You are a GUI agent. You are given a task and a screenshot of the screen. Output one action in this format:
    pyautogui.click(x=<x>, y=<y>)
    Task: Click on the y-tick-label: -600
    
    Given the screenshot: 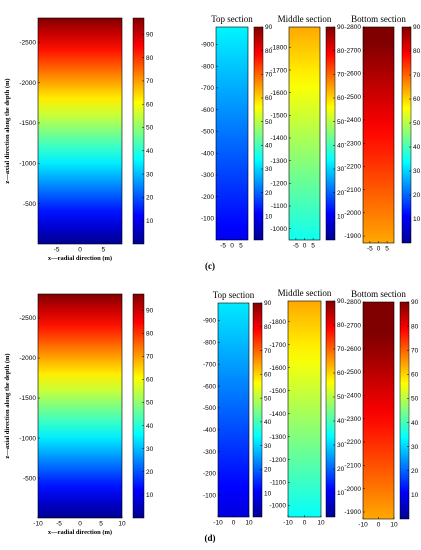 What is the action you would take?
    pyautogui.click(x=209, y=386)
    